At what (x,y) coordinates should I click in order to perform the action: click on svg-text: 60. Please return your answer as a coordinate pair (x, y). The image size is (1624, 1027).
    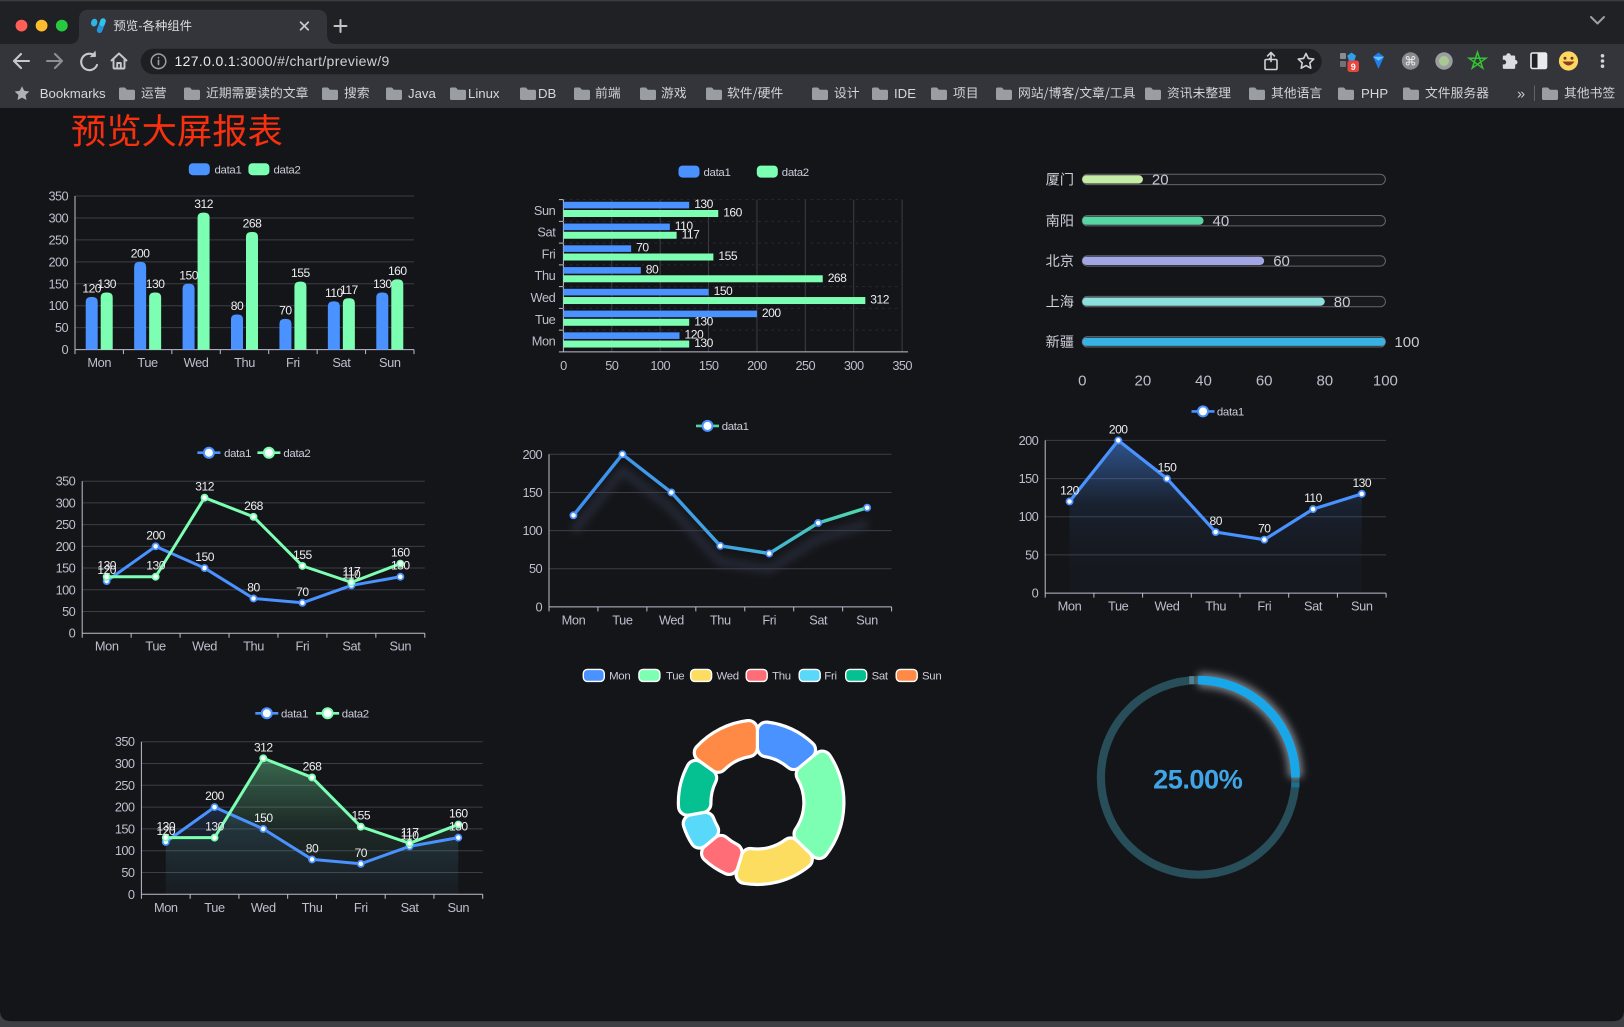
    Looking at the image, I should click on (1264, 381).